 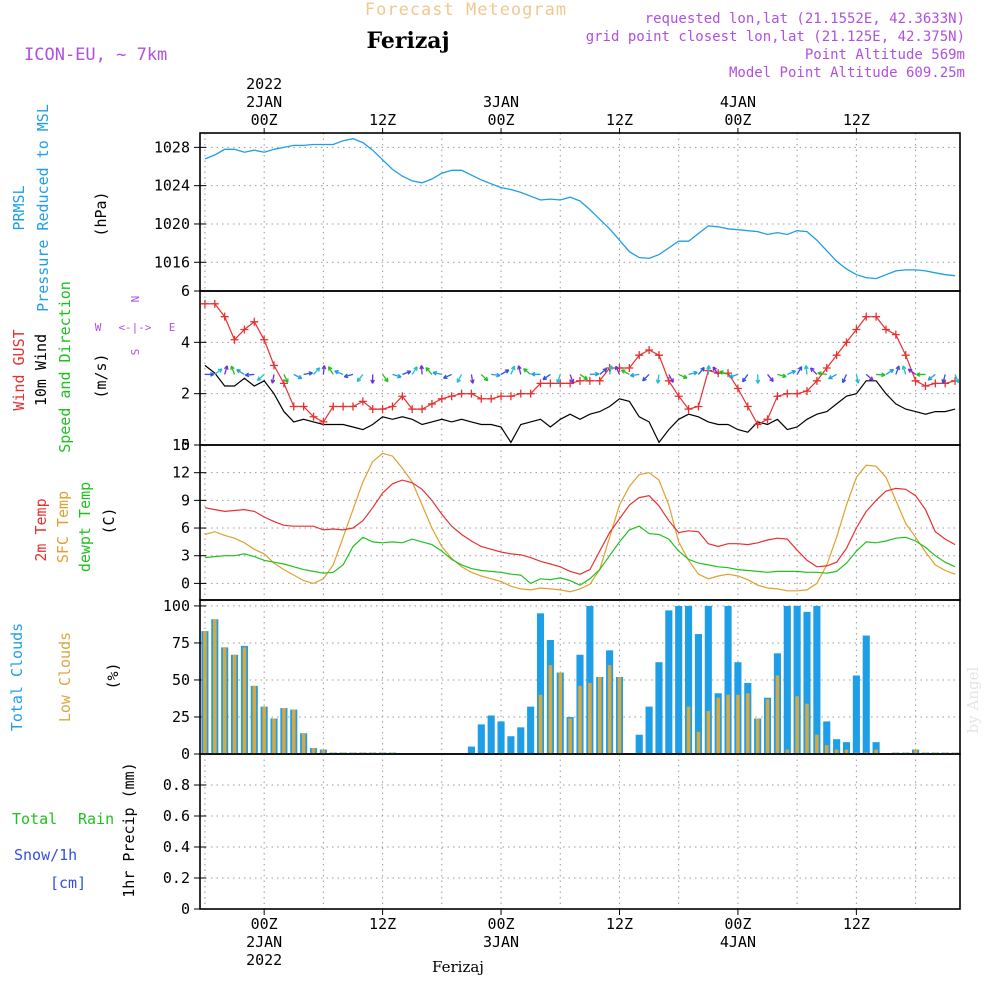 I want to click on y-tick-label: 0.6, so click(x=176, y=816).